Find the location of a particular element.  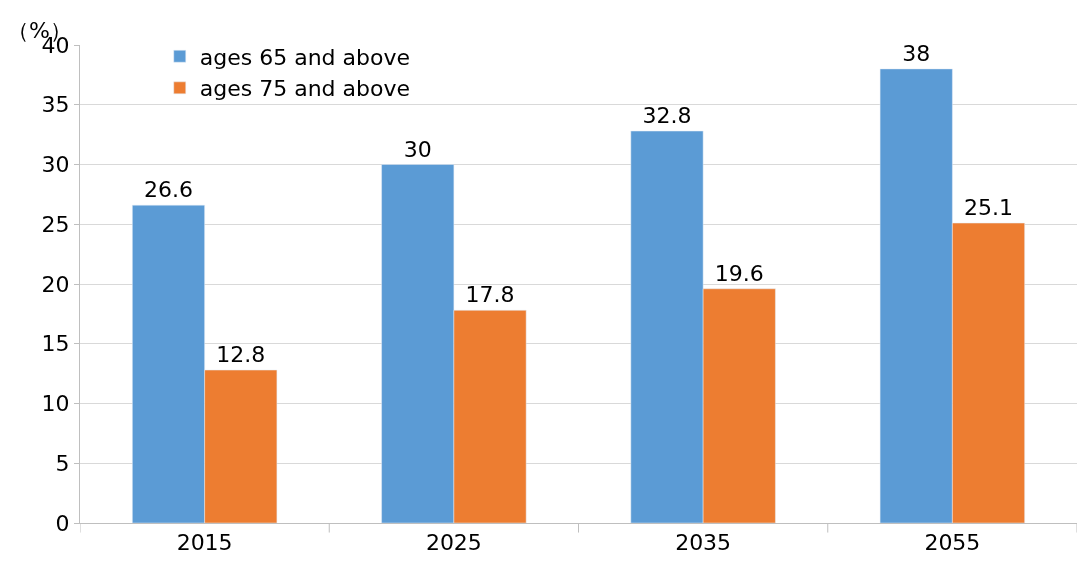

y-tick-label: 10 is located at coordinates (55, 404).